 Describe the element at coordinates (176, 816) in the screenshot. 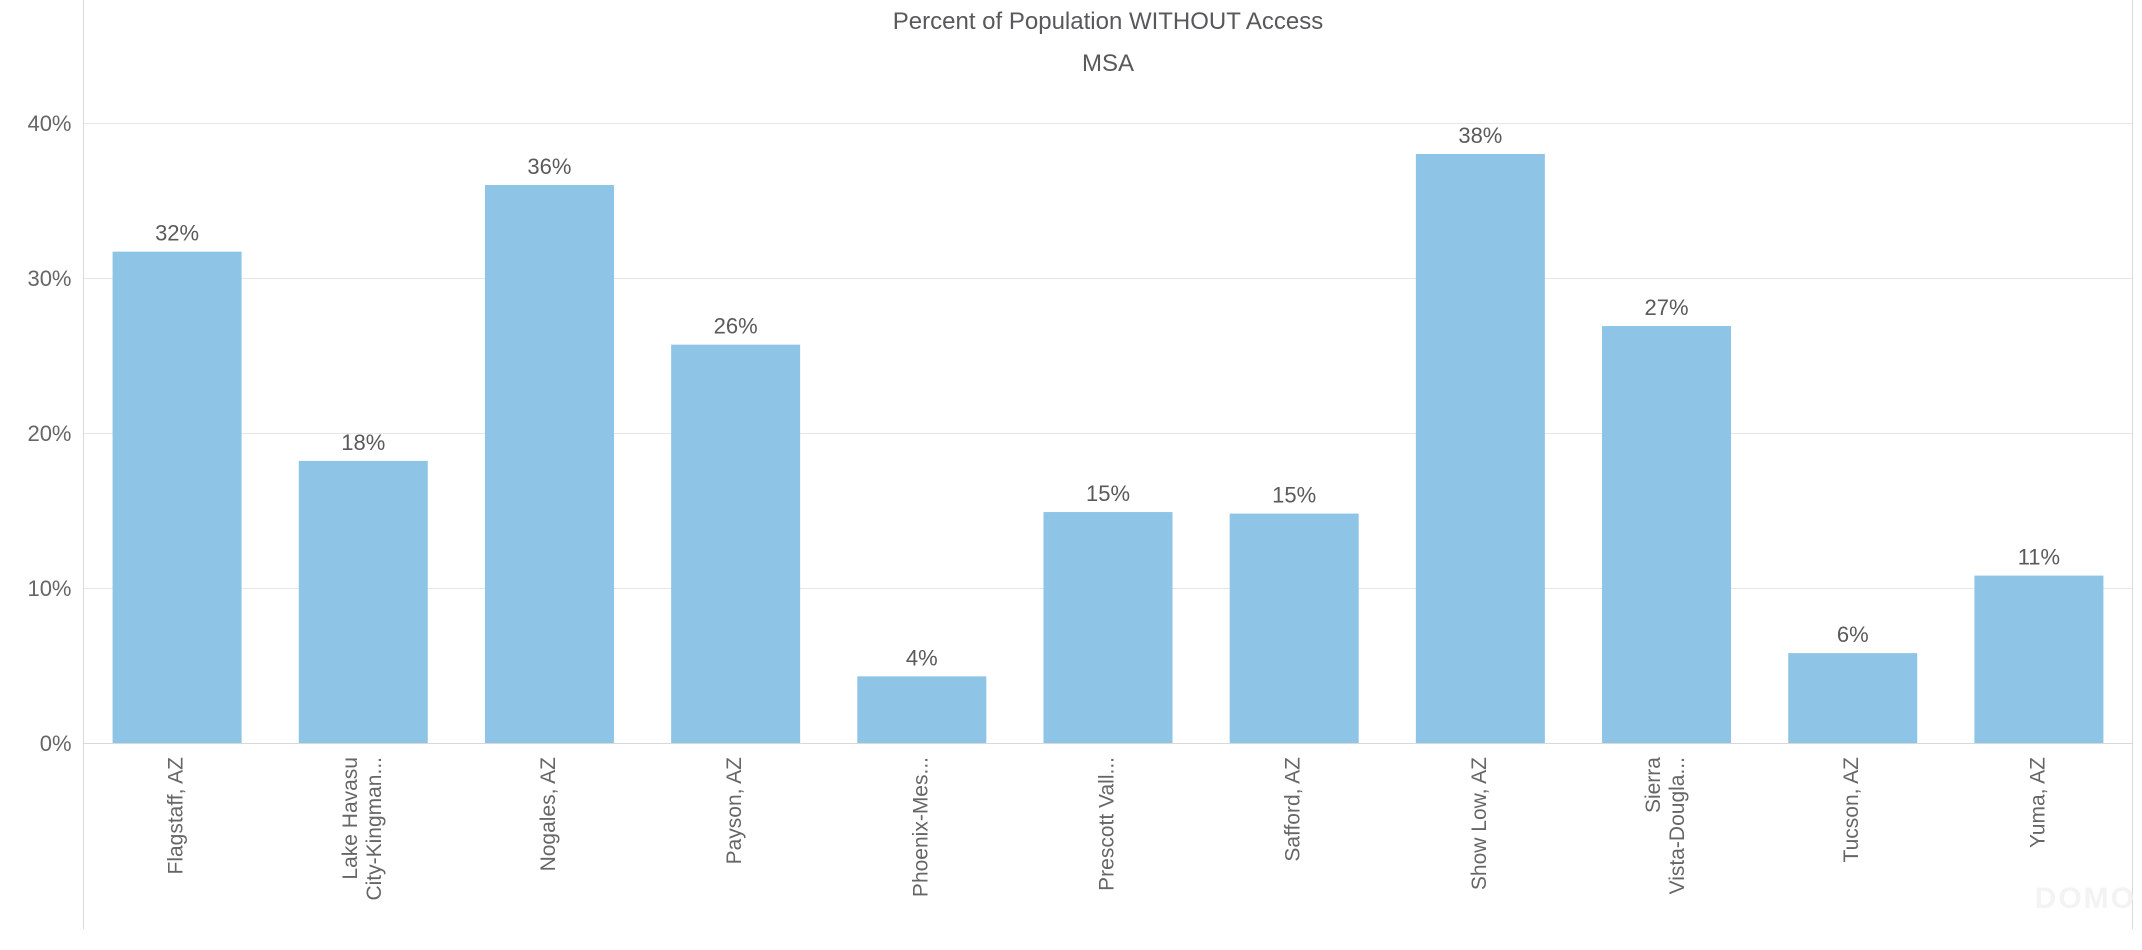

I see `x-axis-category-label: Flagstaff, AZ` at that location.